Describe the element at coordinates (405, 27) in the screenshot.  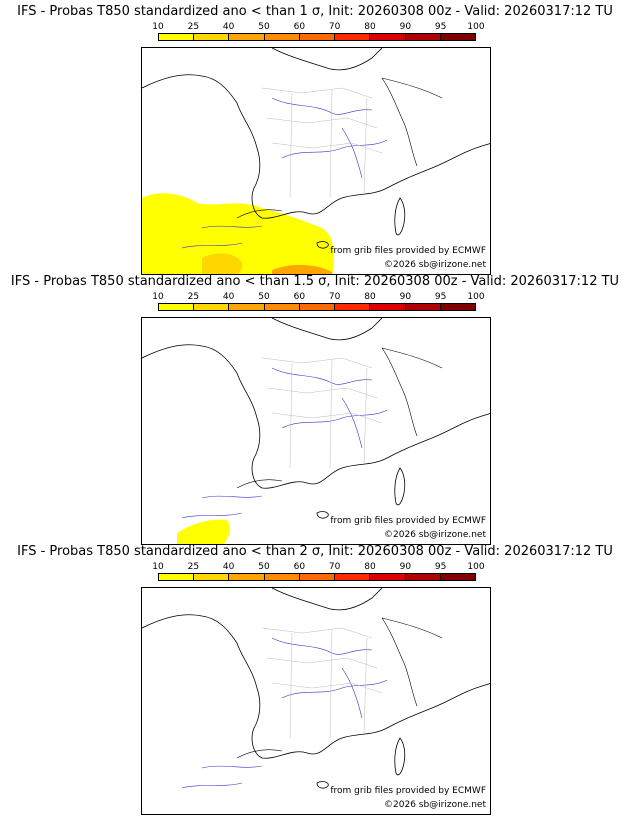
I see `legend-tick-90: 90` at that location.